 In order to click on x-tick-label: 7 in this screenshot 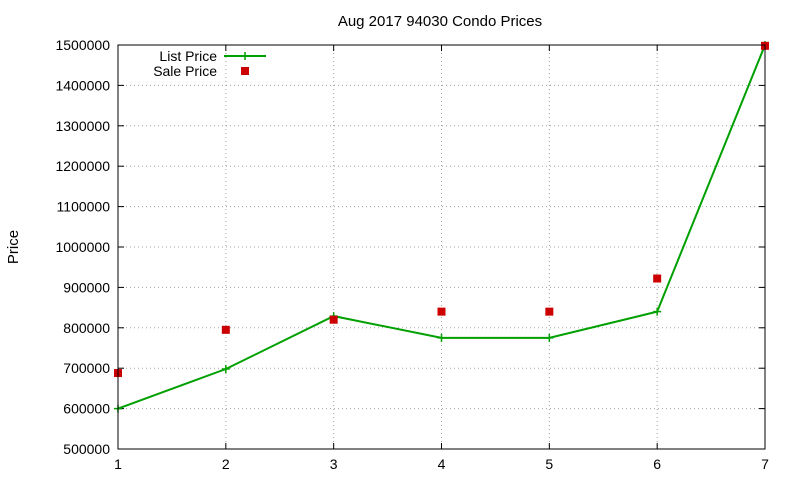, I will do `click(765, 464)`.